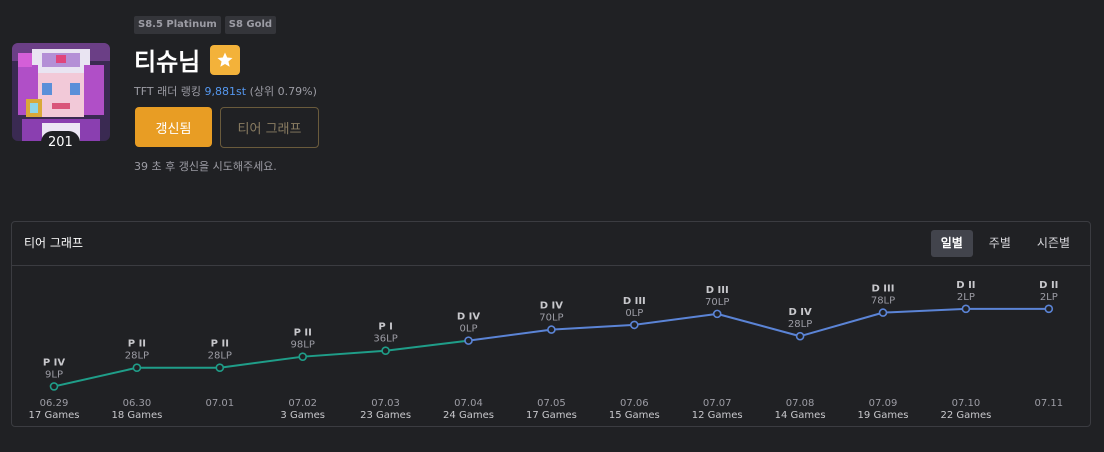  What do you see at coordinates (250, 25) in the screenshot?
I see `season-badge: S8 Gold` at bounding box center [250, 25].